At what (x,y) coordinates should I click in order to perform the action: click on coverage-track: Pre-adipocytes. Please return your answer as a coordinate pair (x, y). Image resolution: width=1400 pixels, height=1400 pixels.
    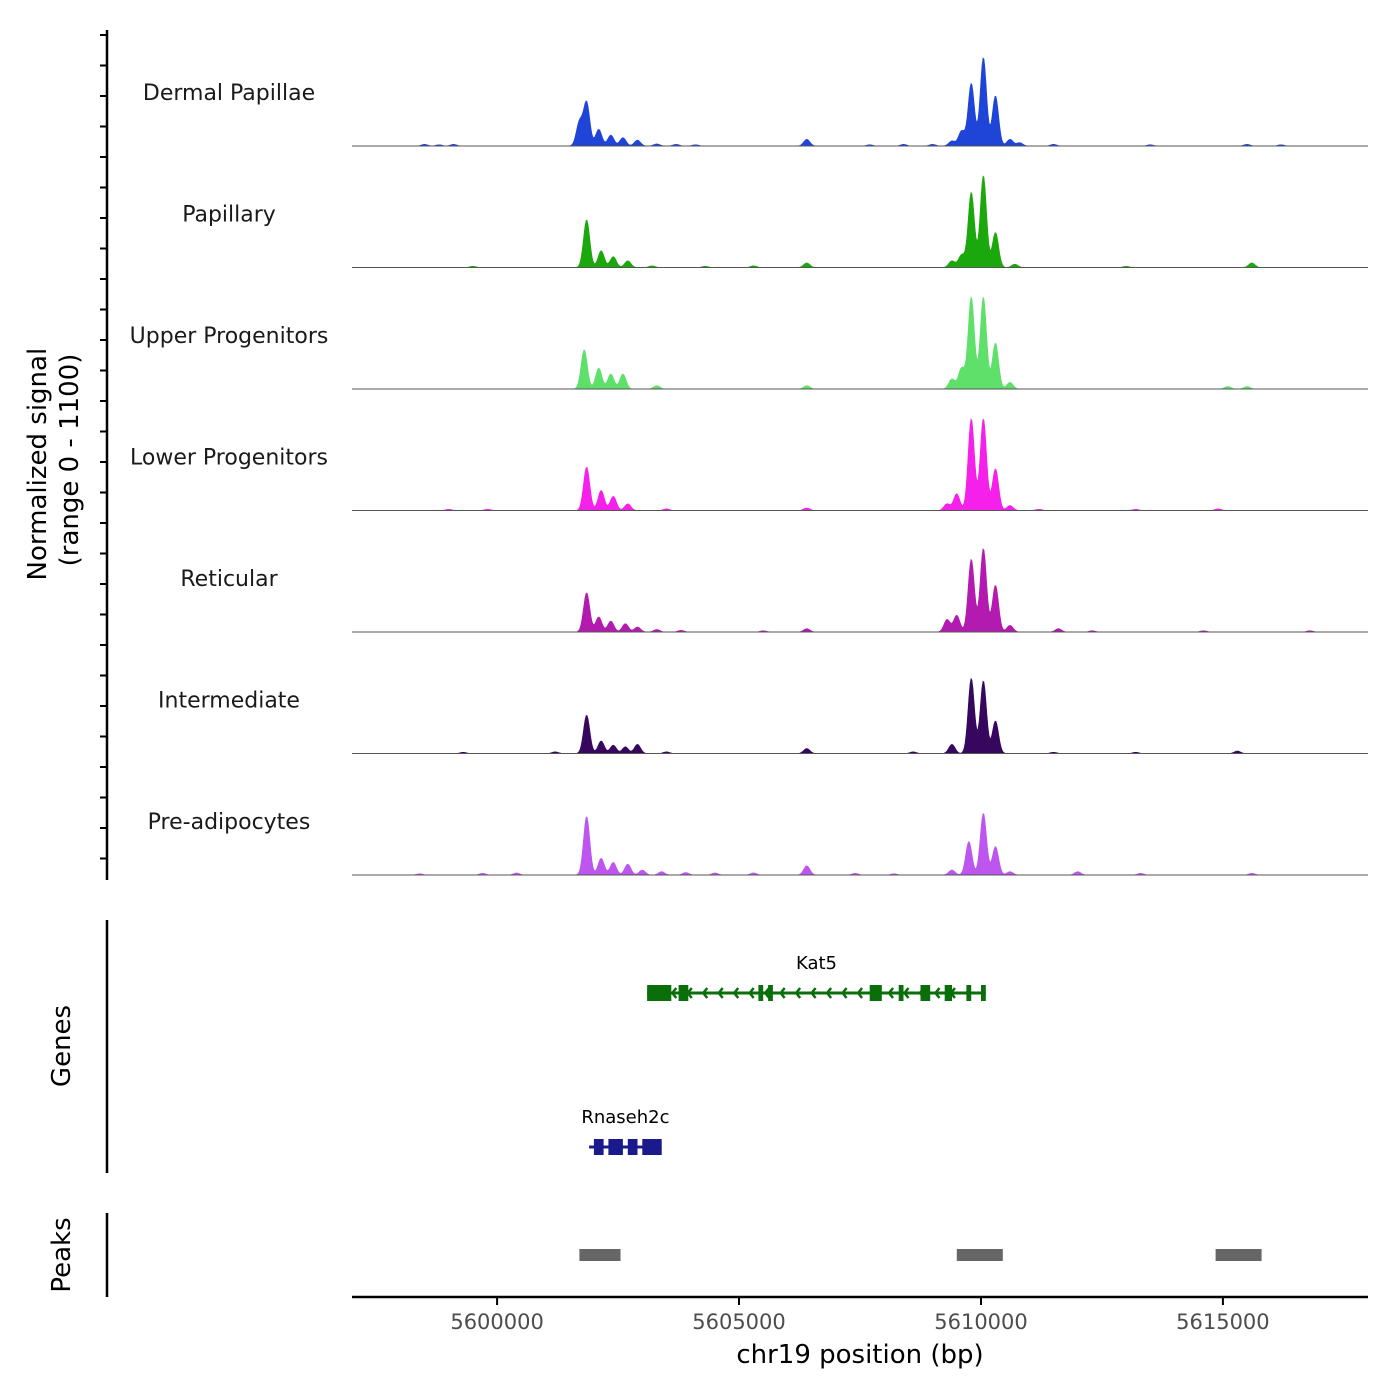
    Looking at the image, I should click on (758, 843).